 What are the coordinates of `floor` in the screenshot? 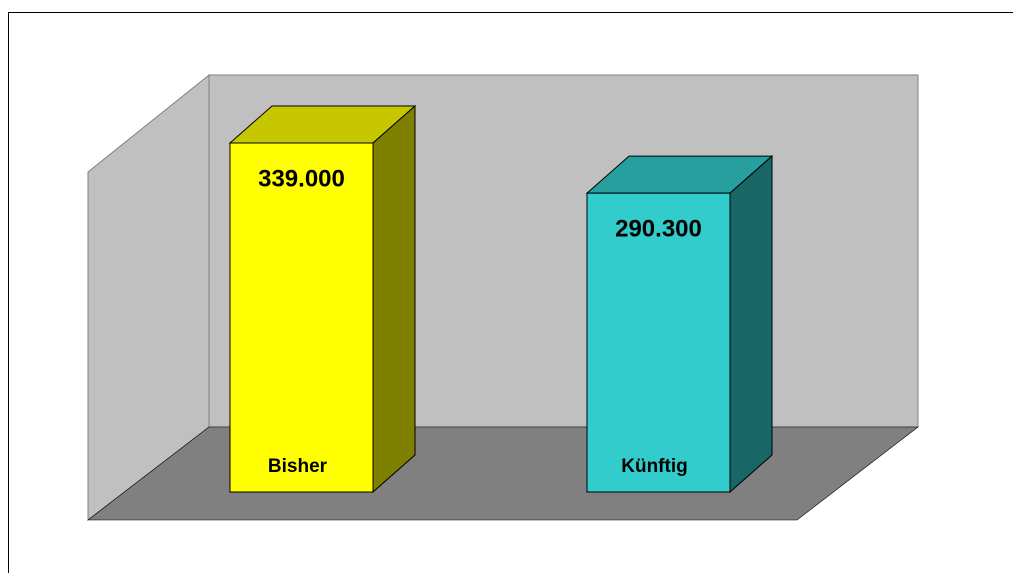 It's located at (503, 473).